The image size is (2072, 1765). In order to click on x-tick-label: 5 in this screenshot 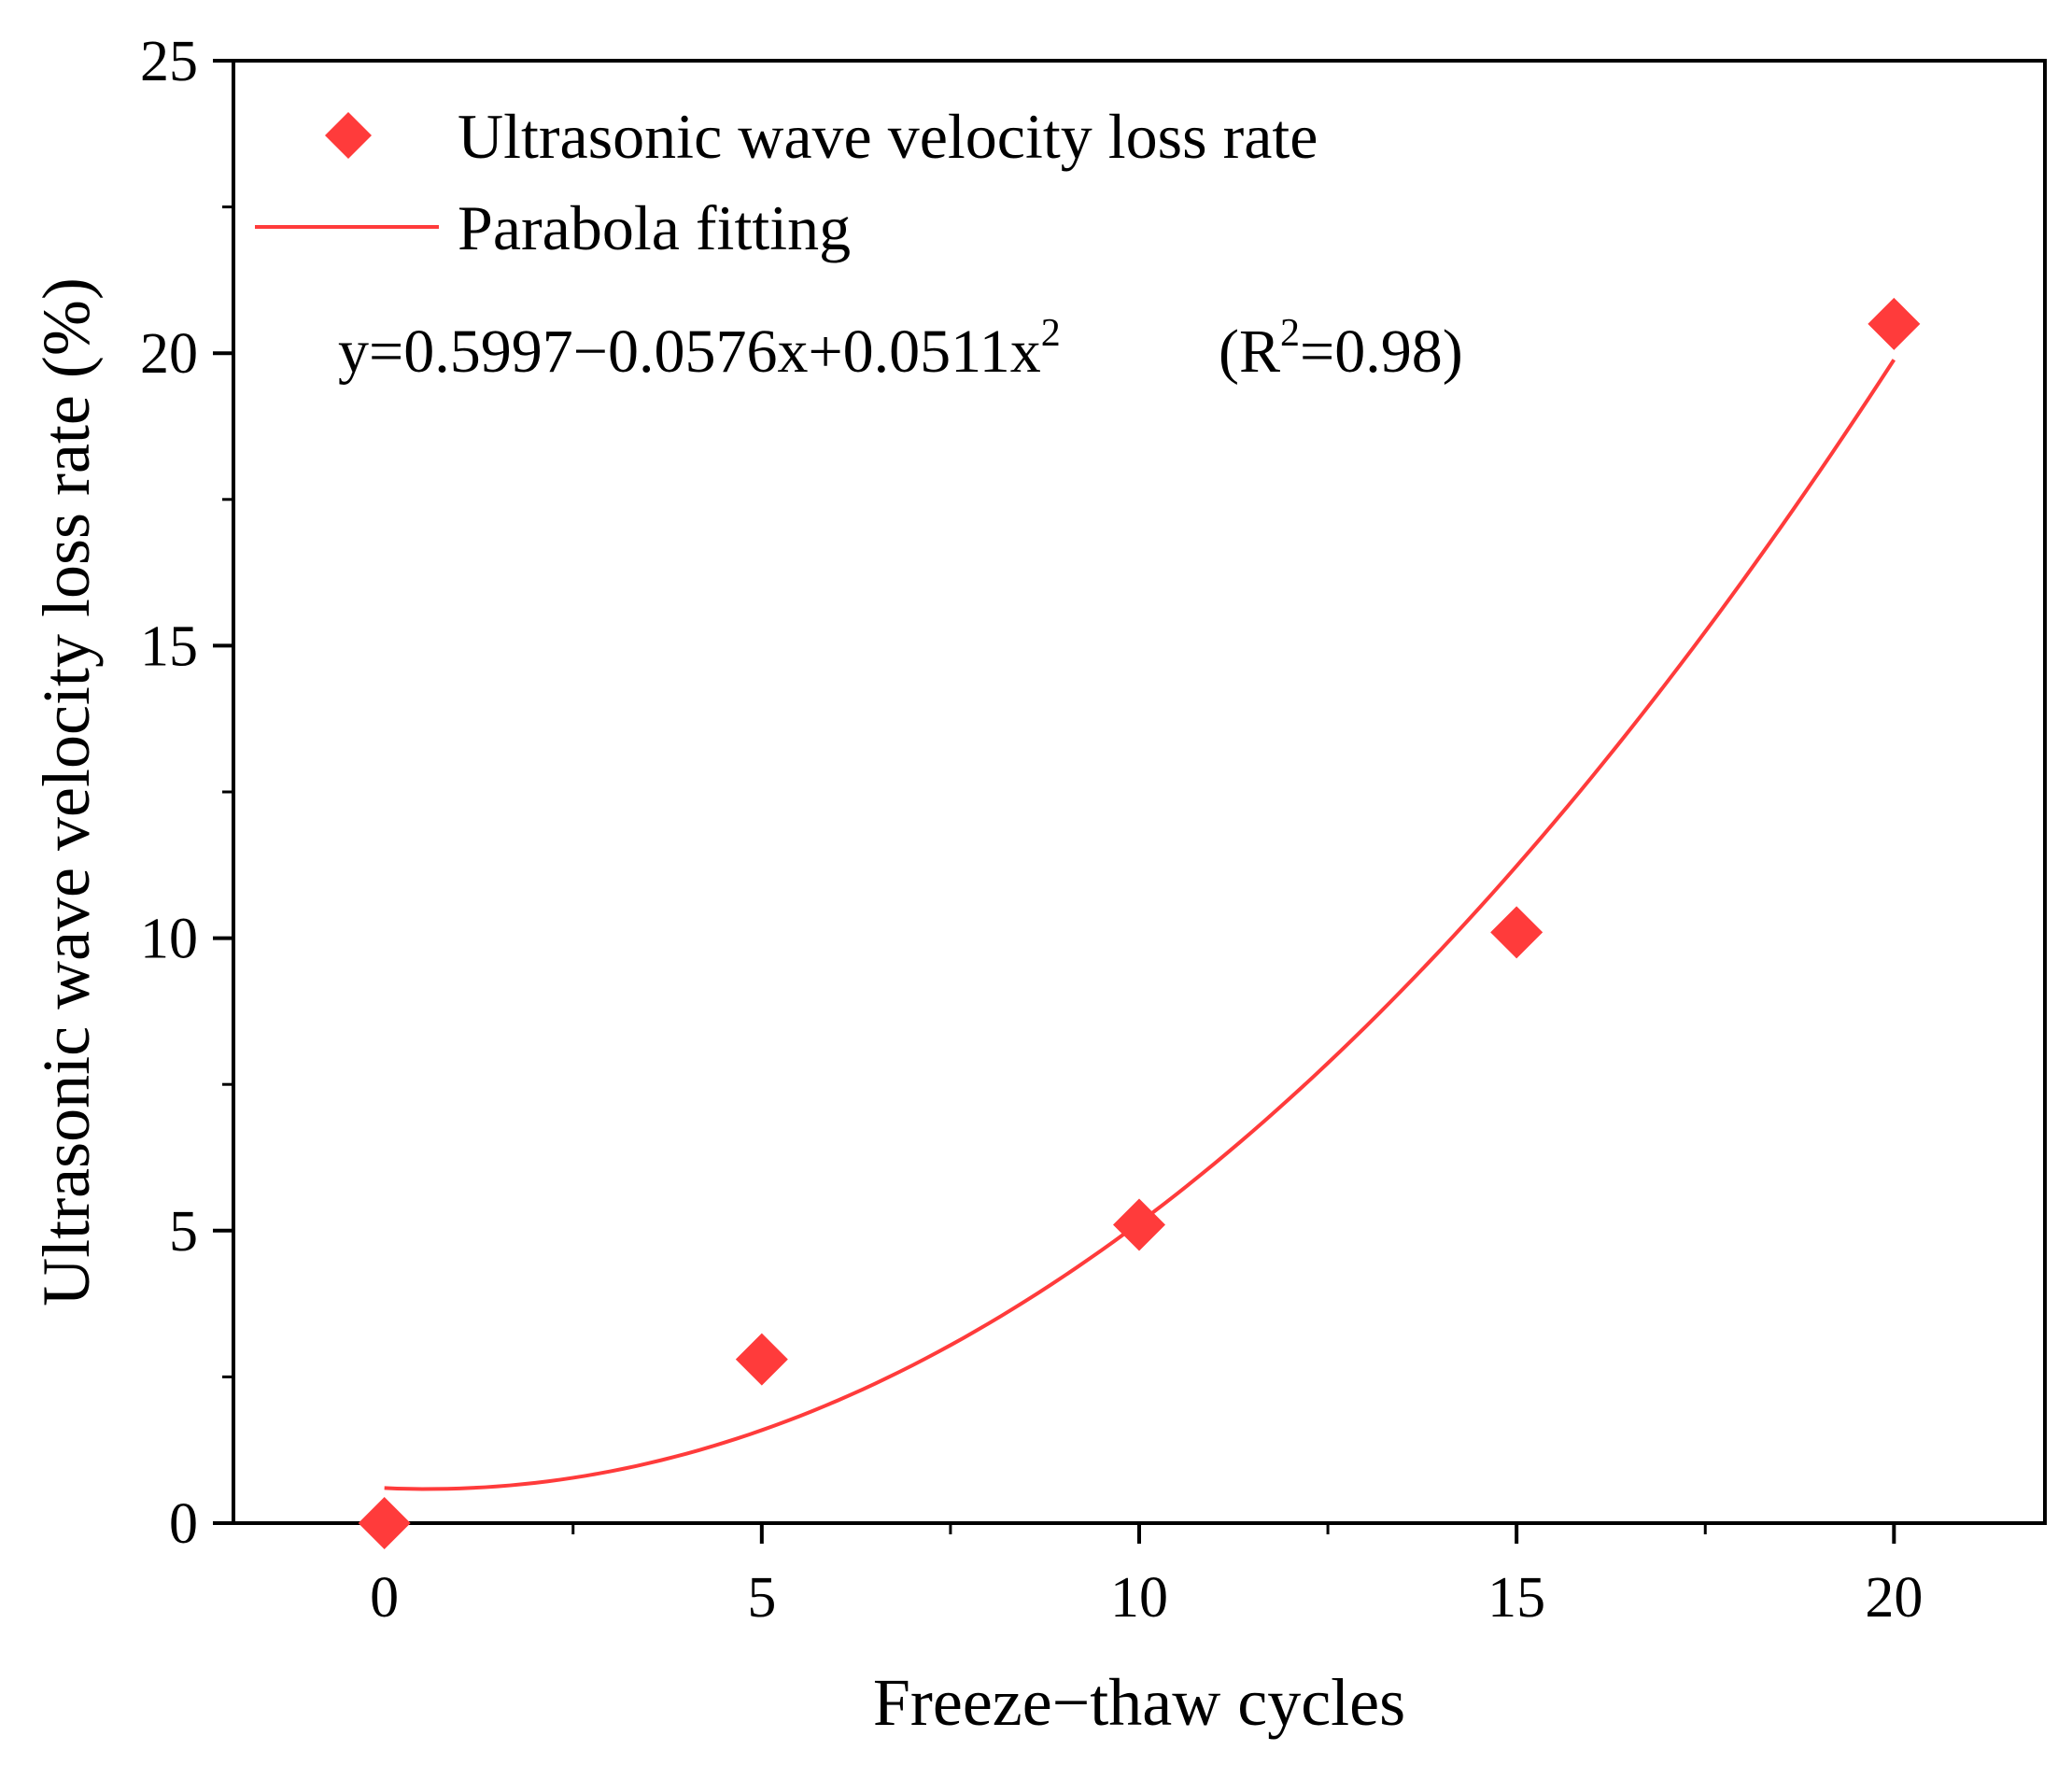, I will do `click(761, 1598)`.